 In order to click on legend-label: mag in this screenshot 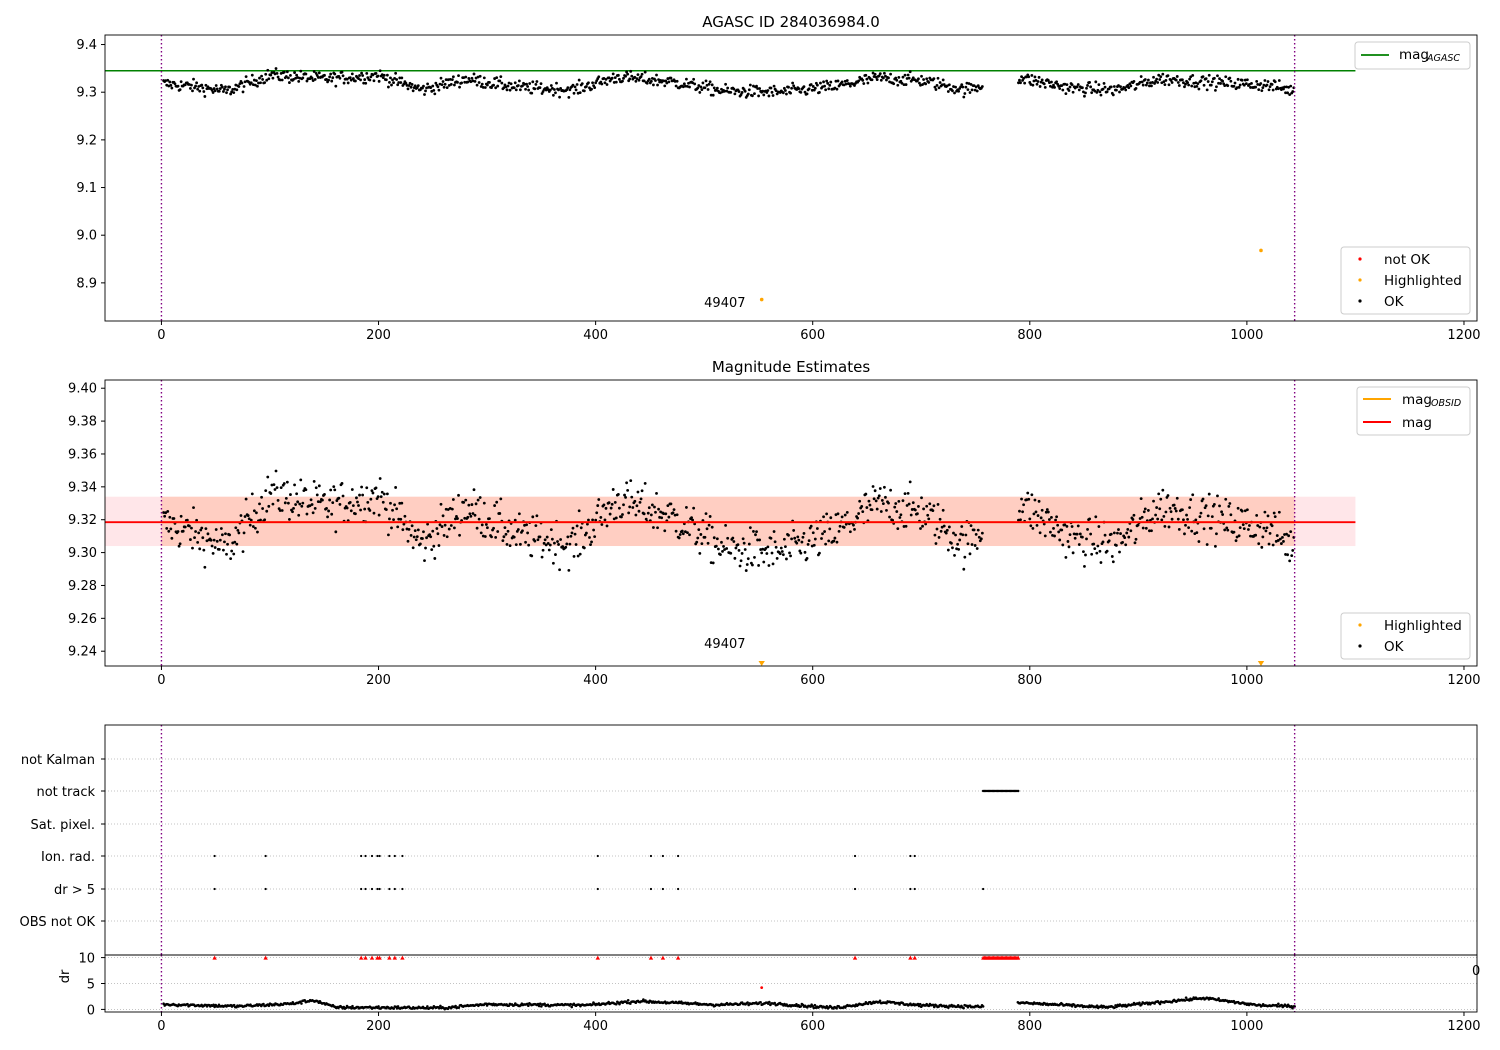, I will do `click(1417, 400)`.